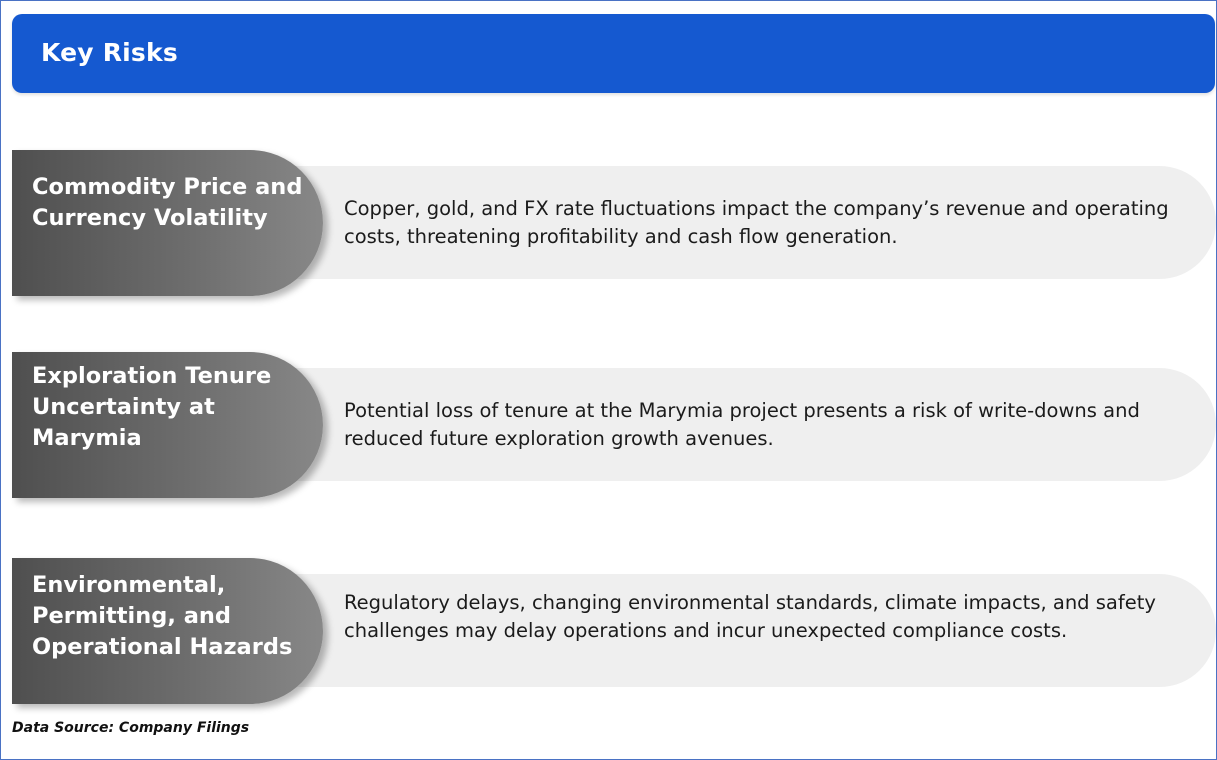 The image size is (1217, 760). I want to click on risk-title: Commodity Price and Currency Volatility, so click(167, 202).